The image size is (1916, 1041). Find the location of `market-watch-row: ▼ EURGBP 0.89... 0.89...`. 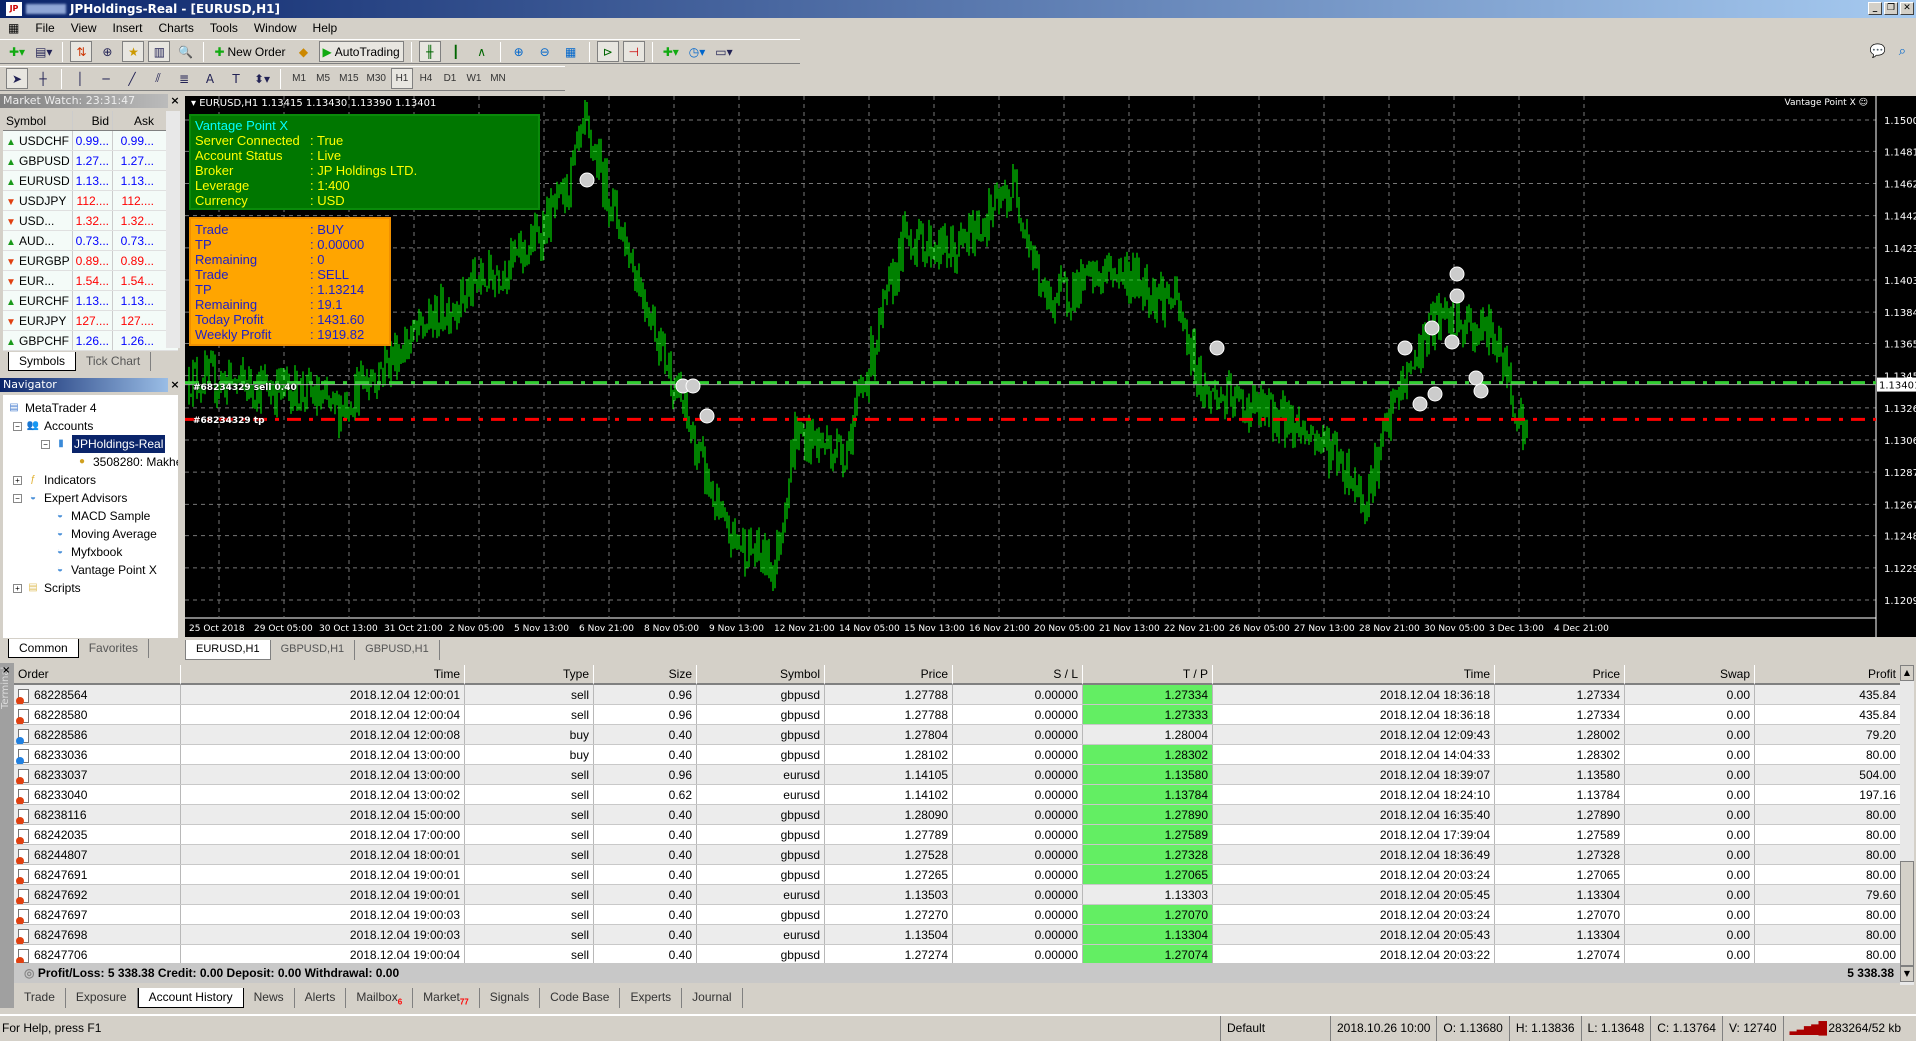

market-watch-row: ▼ EURGBP 0.89... 0.89... is located at coordinates (90, 261).